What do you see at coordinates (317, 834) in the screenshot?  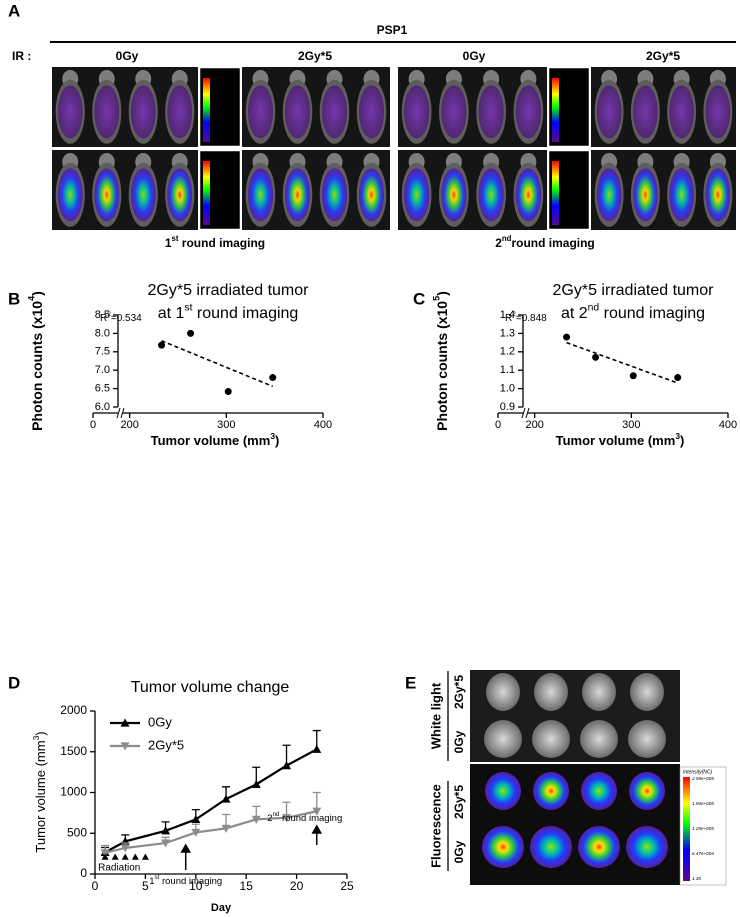 I see `imaging-arrow` at bounding box center [317, 834].